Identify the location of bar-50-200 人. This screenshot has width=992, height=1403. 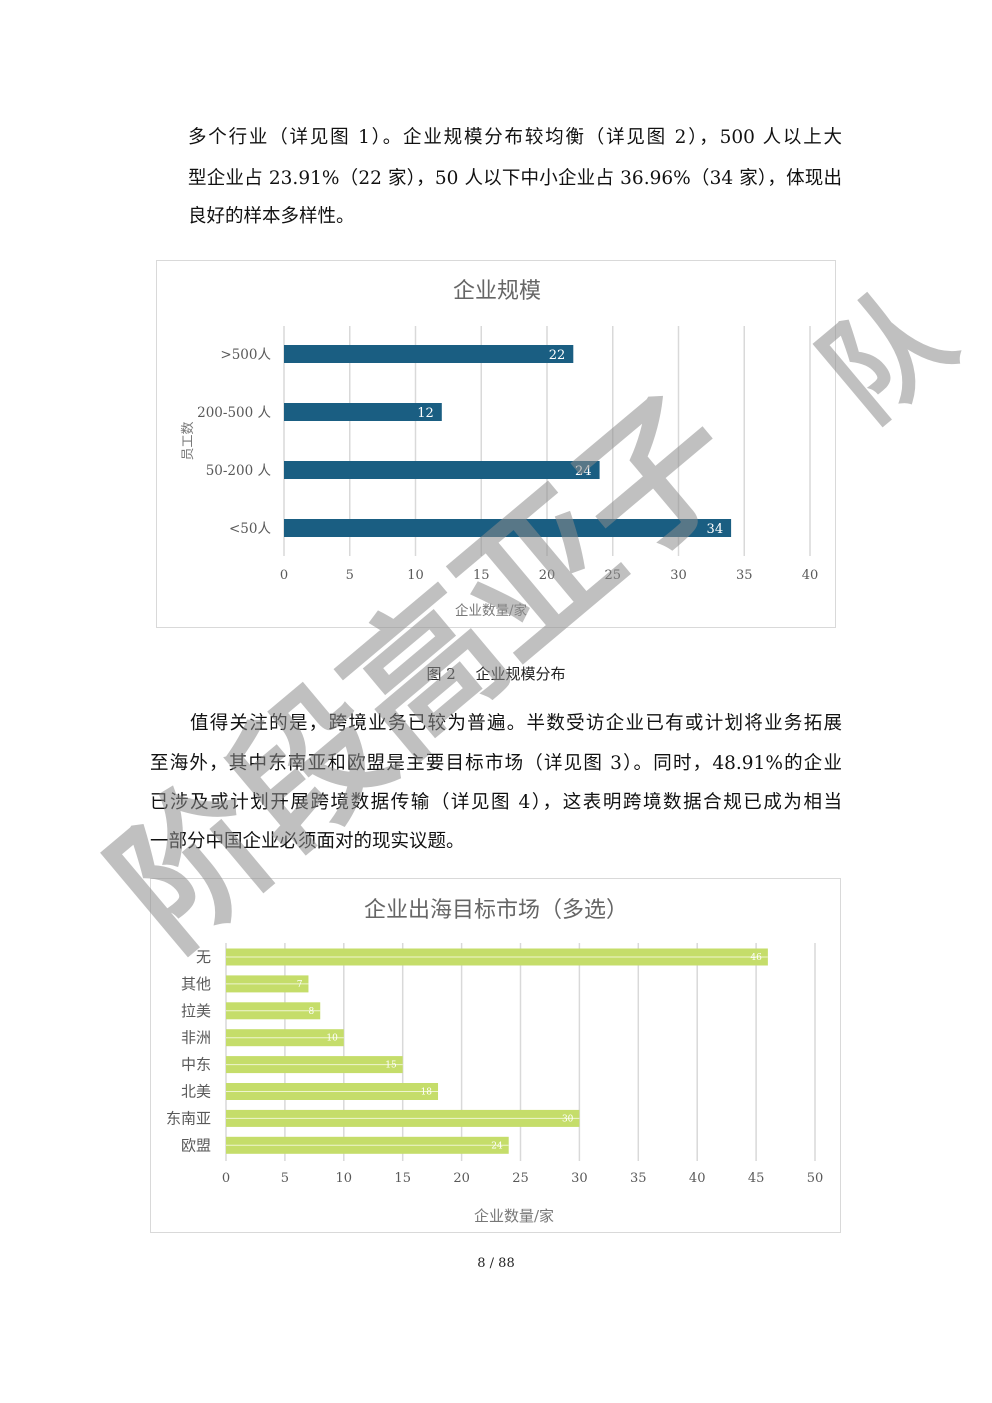
(442, 470).